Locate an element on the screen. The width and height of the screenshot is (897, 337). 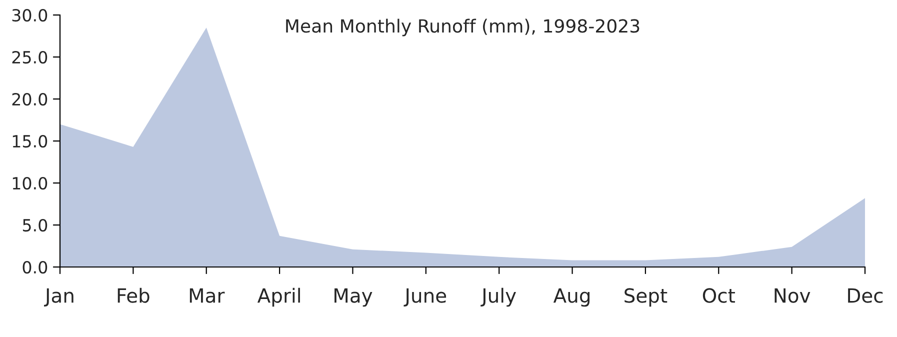
y-tick-label: 30.0 is located at coordinates (30, 15).